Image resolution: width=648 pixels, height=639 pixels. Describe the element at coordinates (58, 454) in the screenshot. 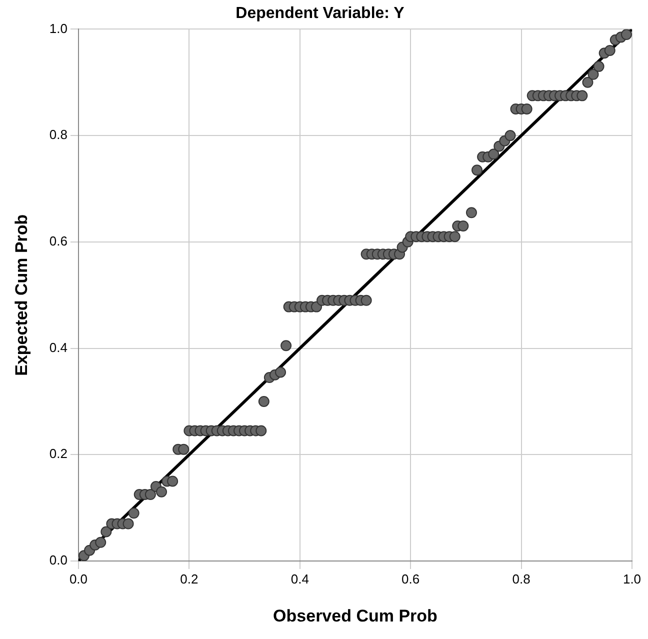

I see `y-tick-label: 0.2` at that location.